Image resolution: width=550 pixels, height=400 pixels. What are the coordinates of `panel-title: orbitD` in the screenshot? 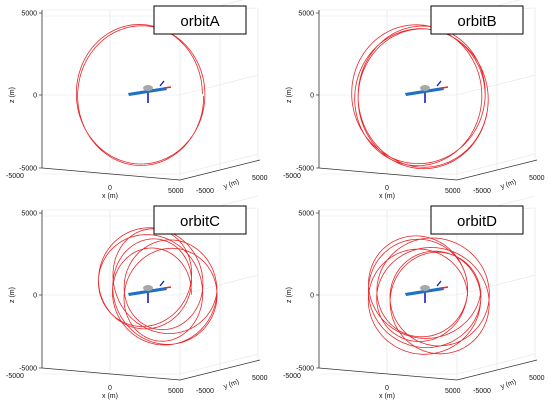 It's located at (477, 221).